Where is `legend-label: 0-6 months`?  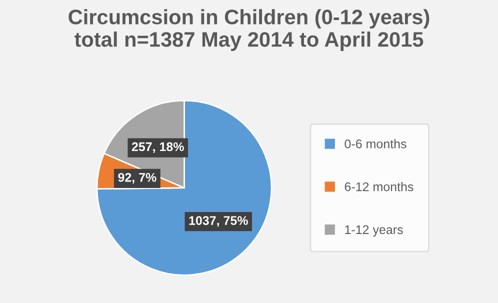
legend-label: 0-6 months is located at coordinates (375, 143).